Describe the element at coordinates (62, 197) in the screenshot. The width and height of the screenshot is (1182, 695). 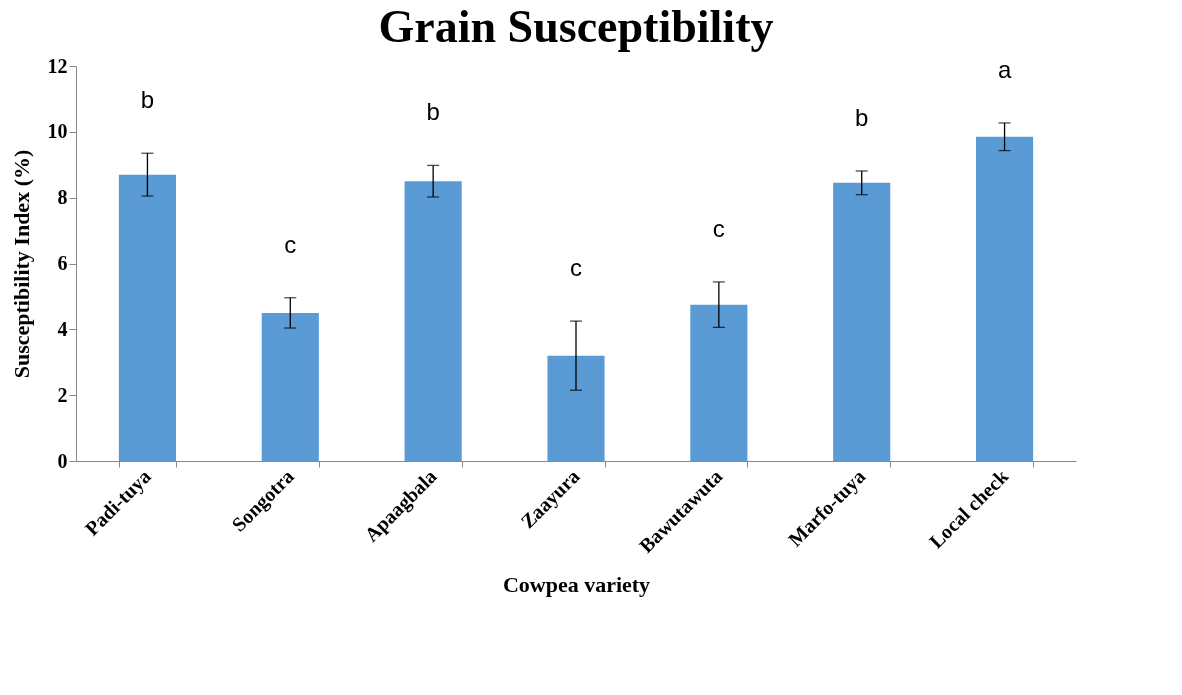
I see `y-tick-label: 8` at that location.